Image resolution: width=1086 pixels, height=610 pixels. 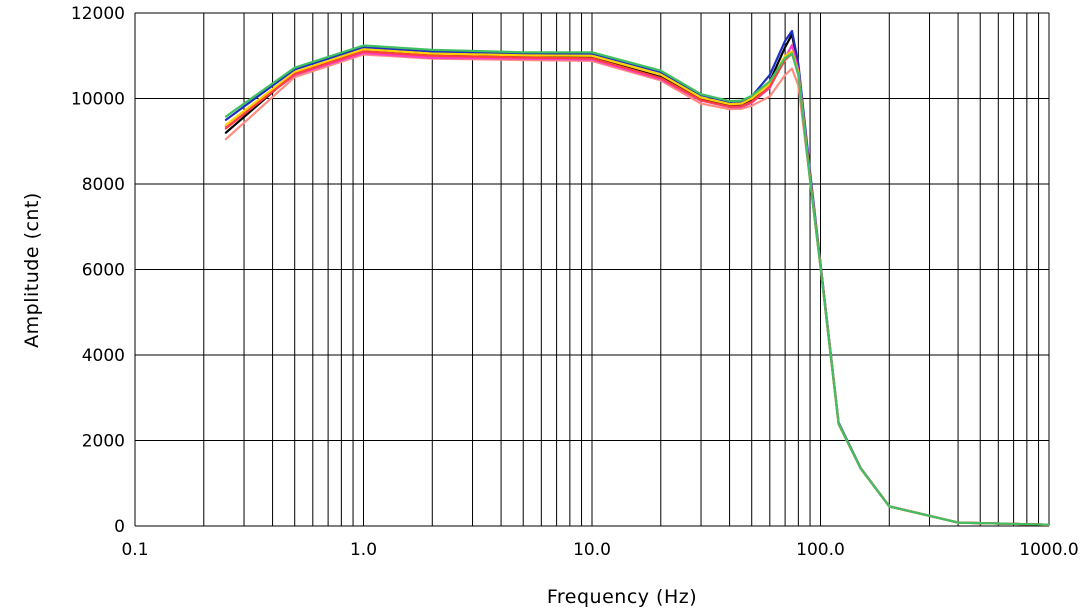 What do you see at coordinates (622, 597) in the screenshot?
I see `x-axis-title: Frequency (Hz)` at bounding box center [622, 597].